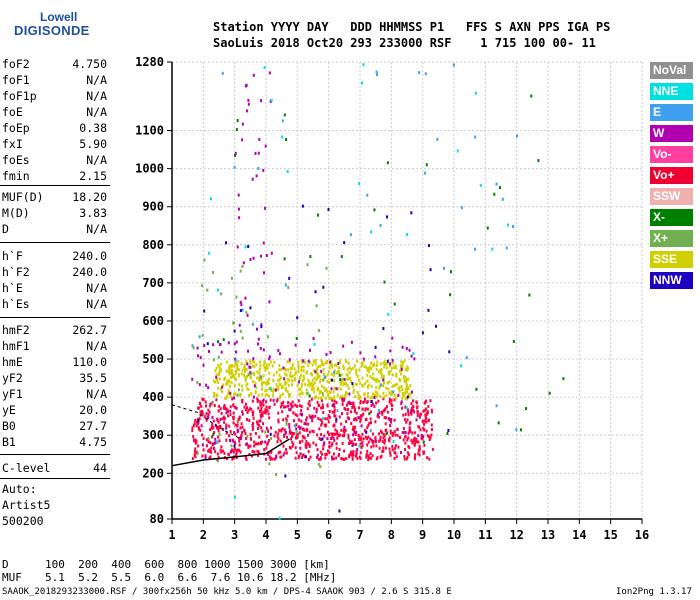 This screenshot has height=600, width=700. What do you see at coordinates (26, 468) in the screenshot?
I see `param-label: C-level` at bounding box center [26, 468].